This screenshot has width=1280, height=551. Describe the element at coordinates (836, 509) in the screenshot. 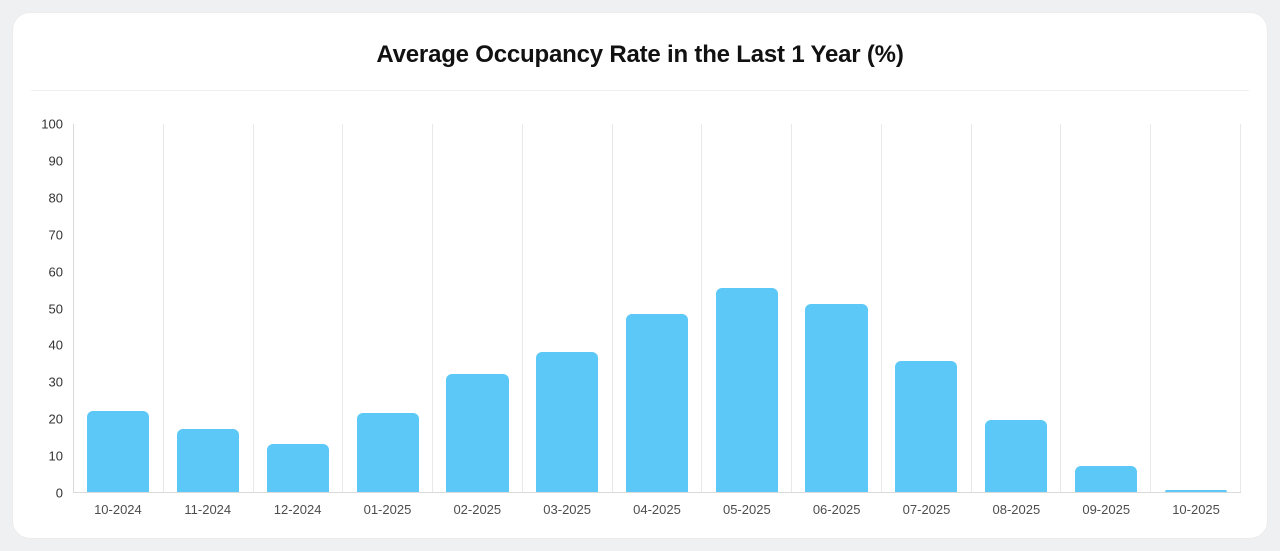

I see `x-tick-label: 06-2025` at that location.